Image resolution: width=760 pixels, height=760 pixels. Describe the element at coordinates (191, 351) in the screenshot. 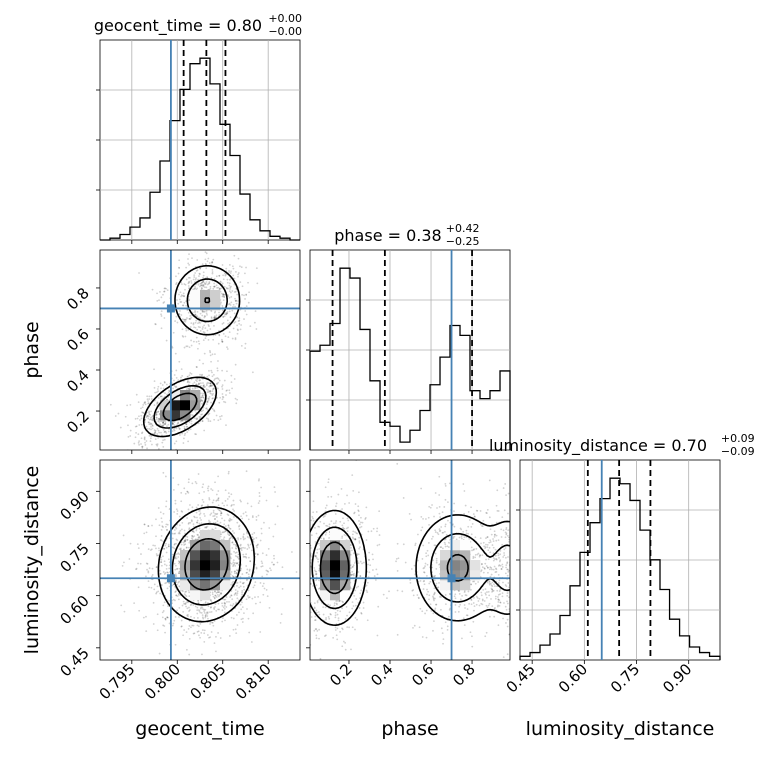

I see `contour-line` at that location.